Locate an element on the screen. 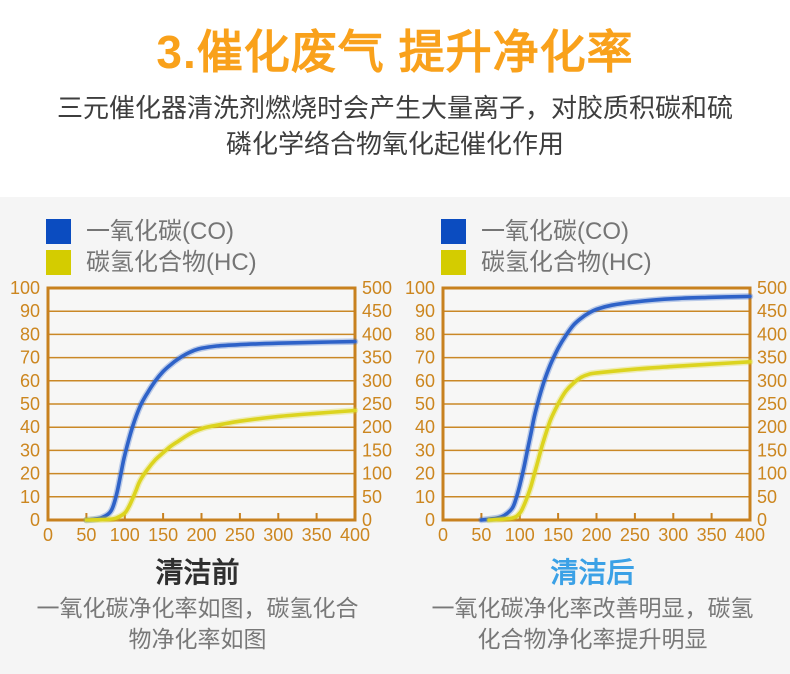  caption-title-after: 清洁后 is located at coordinates (592, 572).